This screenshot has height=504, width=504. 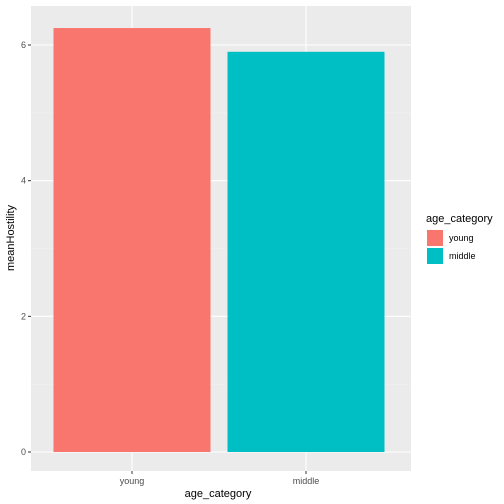 I want to click on legend-title: age_category, so click(x=459, y=219).